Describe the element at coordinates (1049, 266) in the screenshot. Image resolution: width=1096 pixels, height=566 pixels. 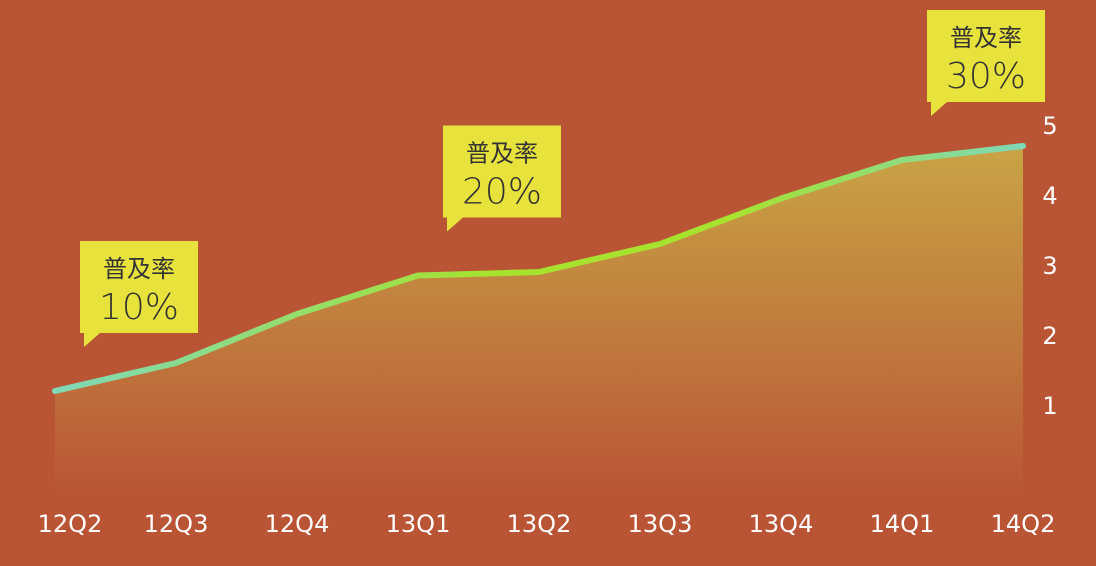
I see `y-tick-label: 3` at that location.